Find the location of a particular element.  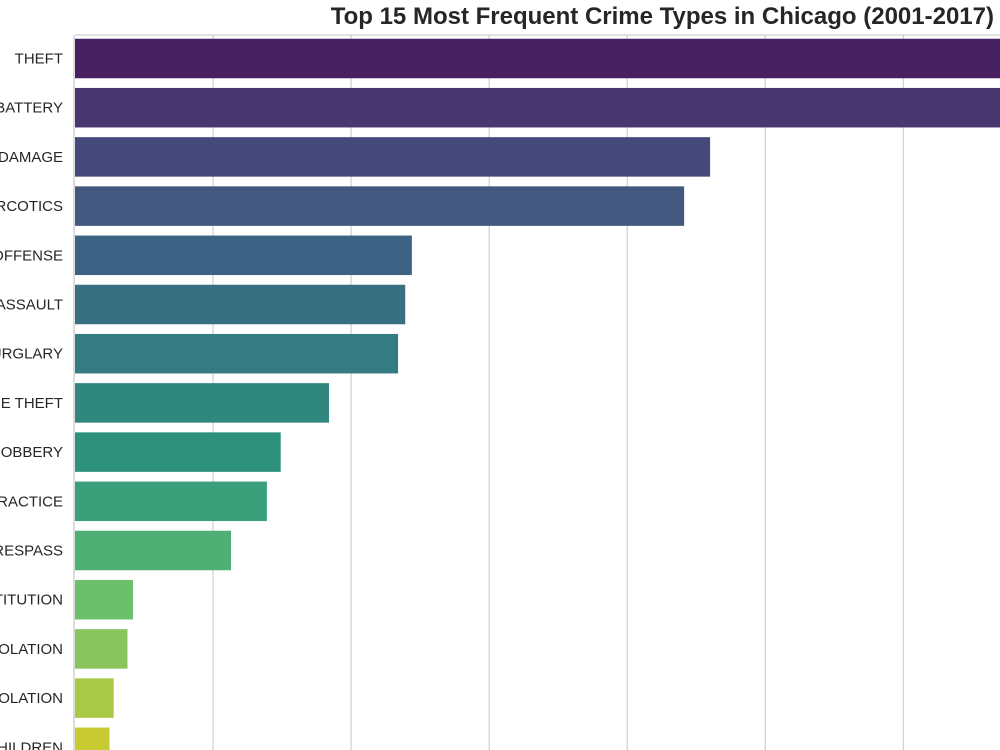

y-tick-label: BATTERY is located at coordinates (31, 108).